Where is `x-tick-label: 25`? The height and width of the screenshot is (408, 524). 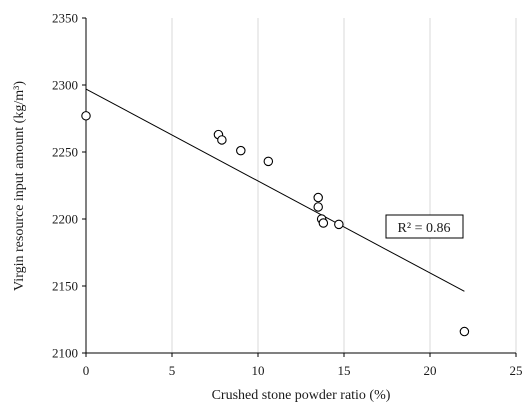
x-tick-label: 25 is located at coordinates (516, 370).